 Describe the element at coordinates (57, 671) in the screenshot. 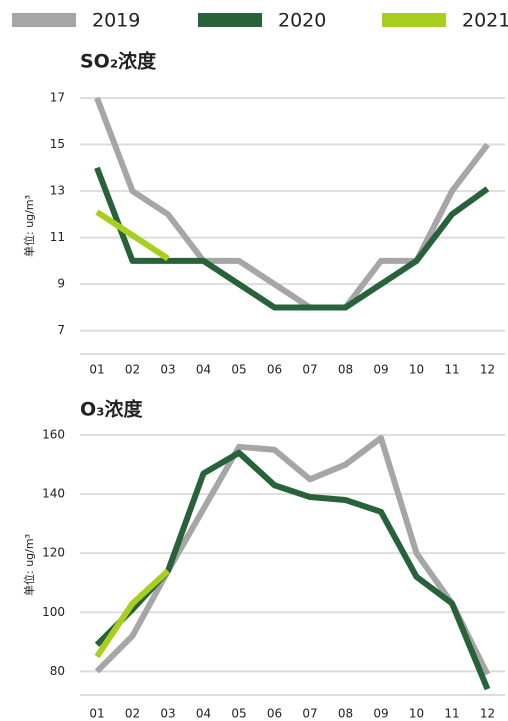

I see `y-tick-label: 80` at that location.